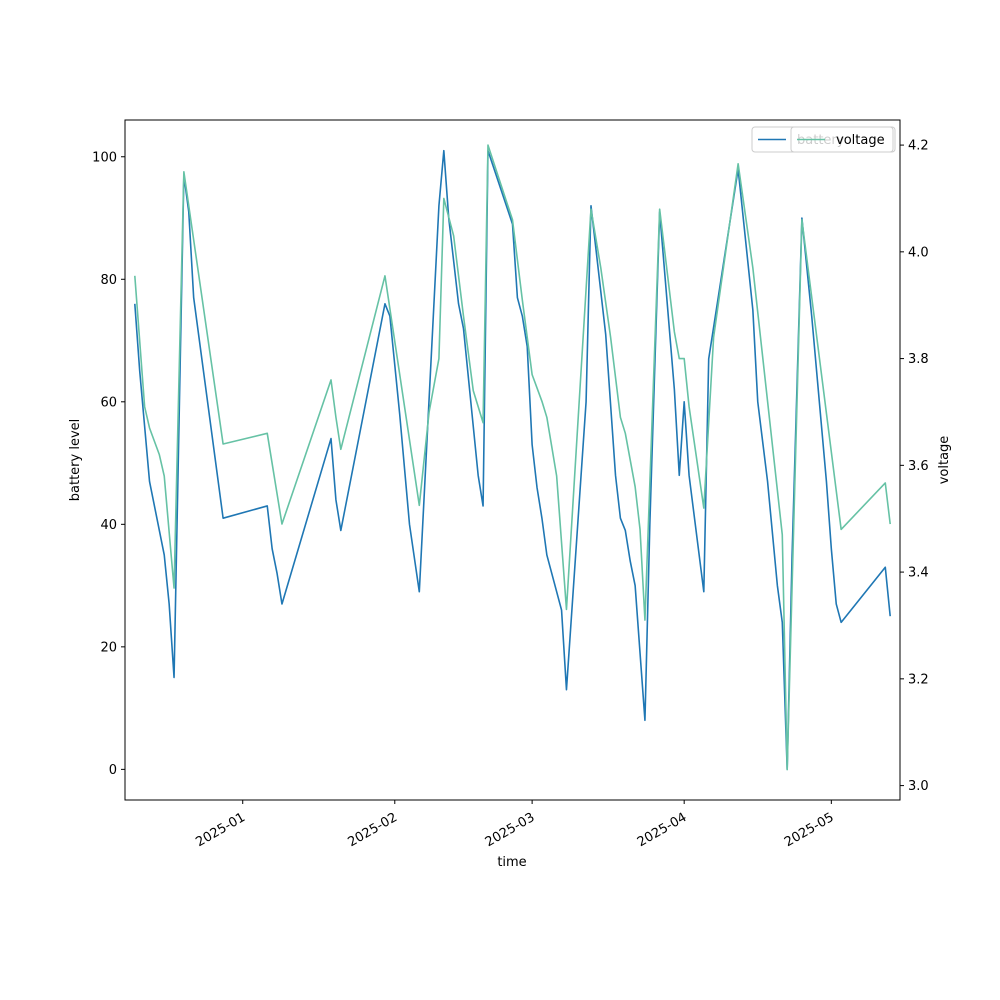  Describe the element at coordinates (918, 359) in the screenshot. I see `y2-tick-label: 3.8` at that location.